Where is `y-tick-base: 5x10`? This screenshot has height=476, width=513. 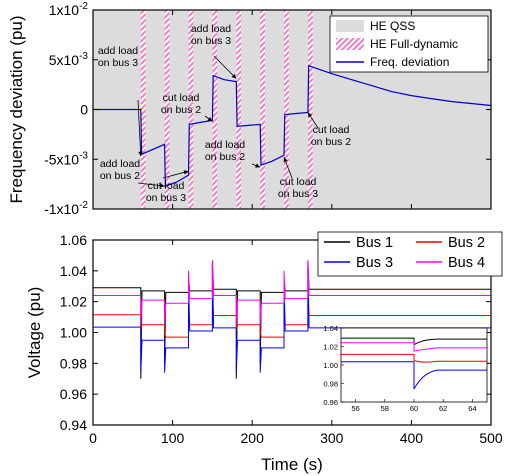 y-tick-base: 5x10 is located at coordinates (64, 60).